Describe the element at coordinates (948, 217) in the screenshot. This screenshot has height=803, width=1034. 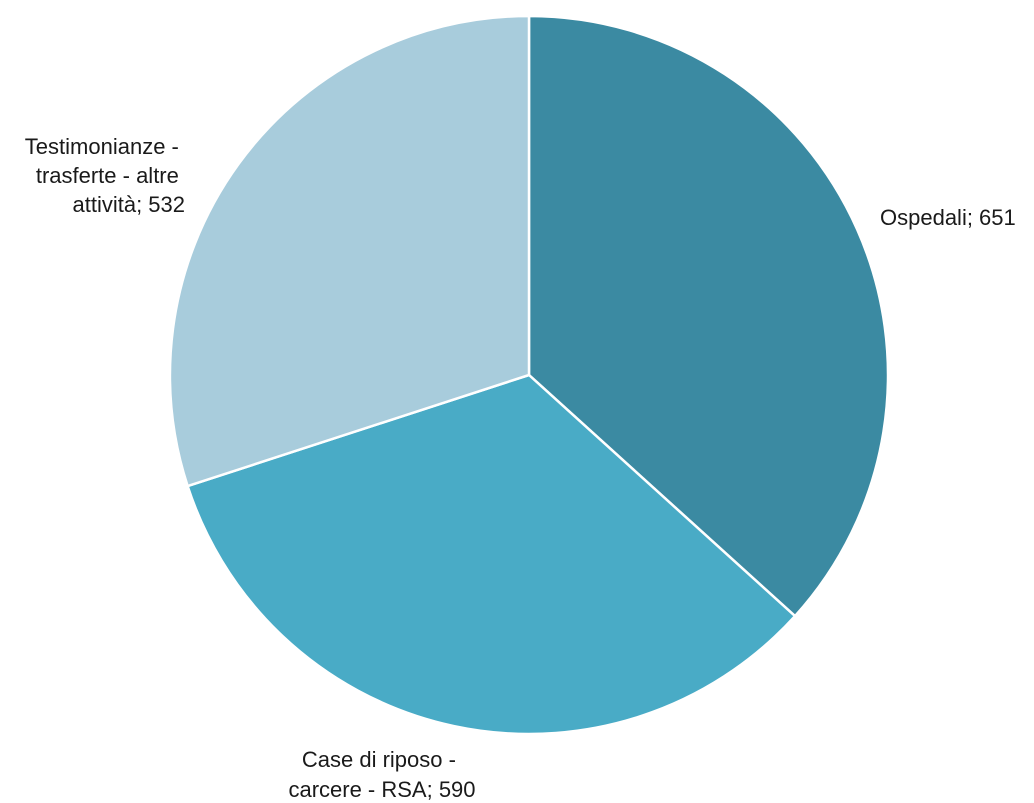
I see `slice-label-ospedali: Ospedali; 651` at that location.